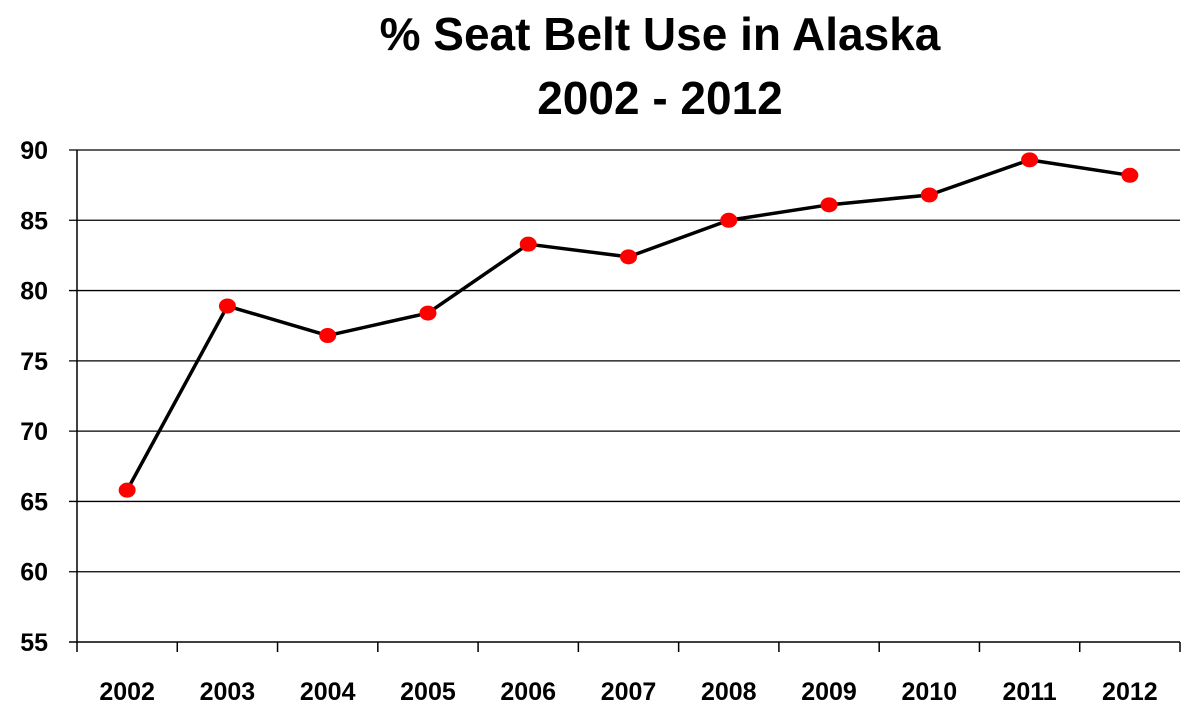 The width and height of the screenshot is (1198, 706). I want to click on data-point-2006, so click(528, 244).